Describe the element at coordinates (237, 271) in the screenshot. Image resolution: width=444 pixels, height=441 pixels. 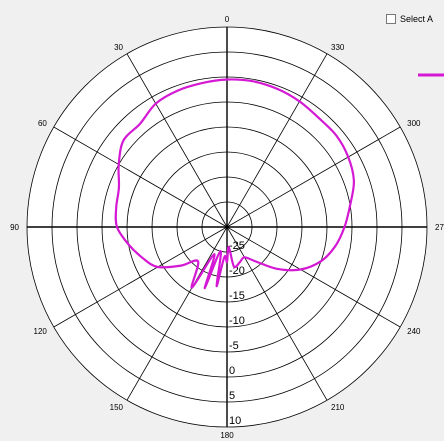
I see `radial-label-1: -20` at that location.